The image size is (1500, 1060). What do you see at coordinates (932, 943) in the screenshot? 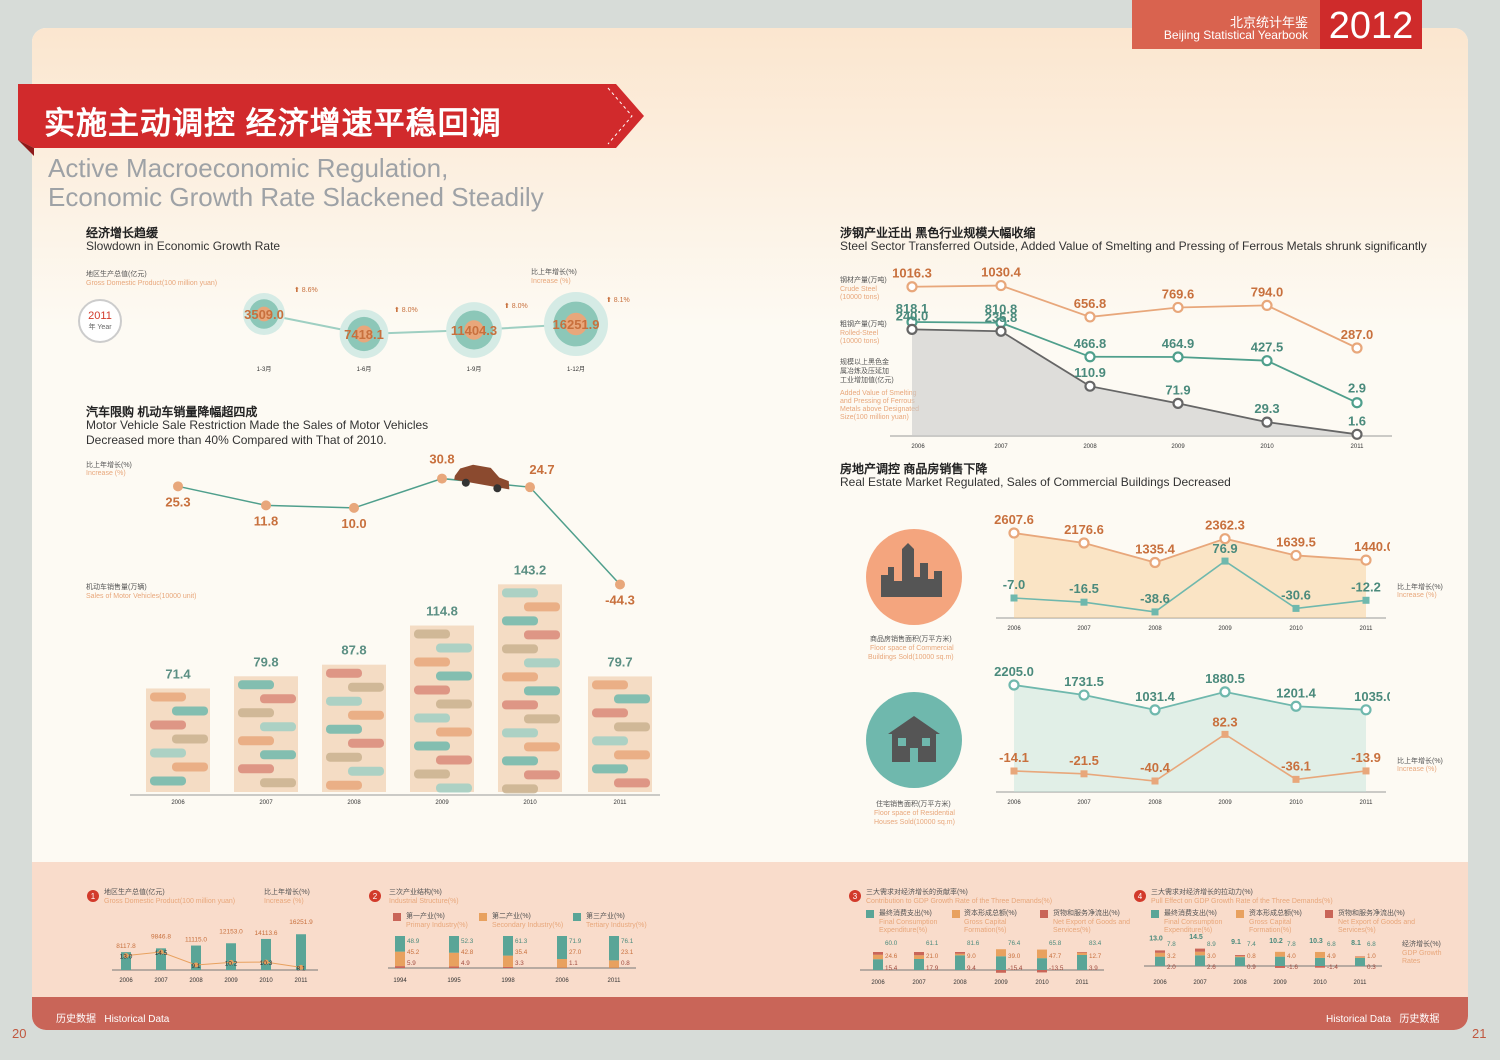
I see `hist_contribution-consumption-label: 61.1` at bounding box center [932, 943].